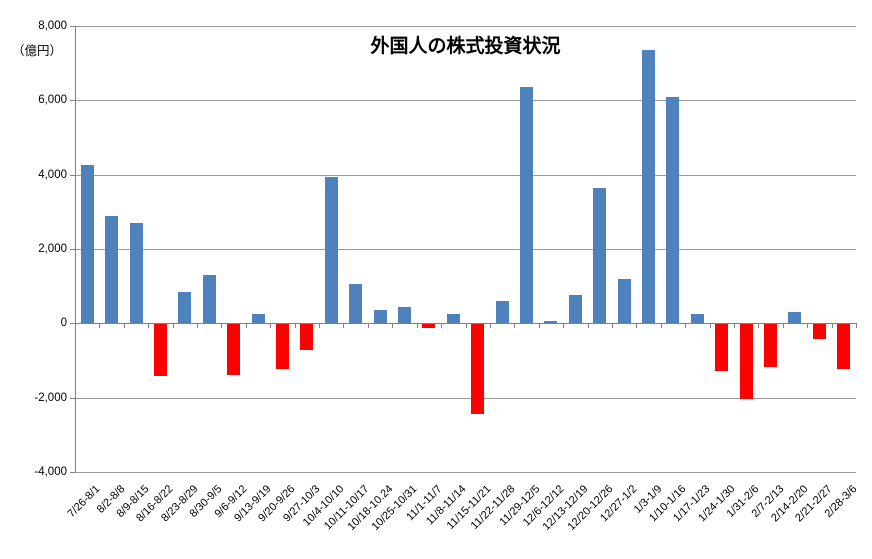 This screenshot has height=559, width=872. Describe the element at coordinates (37, 51) in the screenshot. I see `y-axis-unit-label: （億円）` at that location.